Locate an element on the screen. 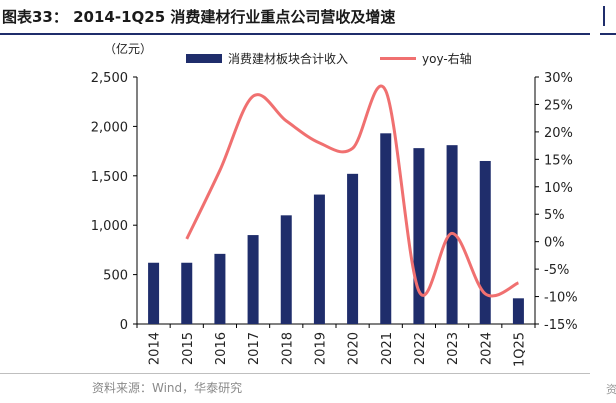  bar-2024 is located at coordinates (485, 242).